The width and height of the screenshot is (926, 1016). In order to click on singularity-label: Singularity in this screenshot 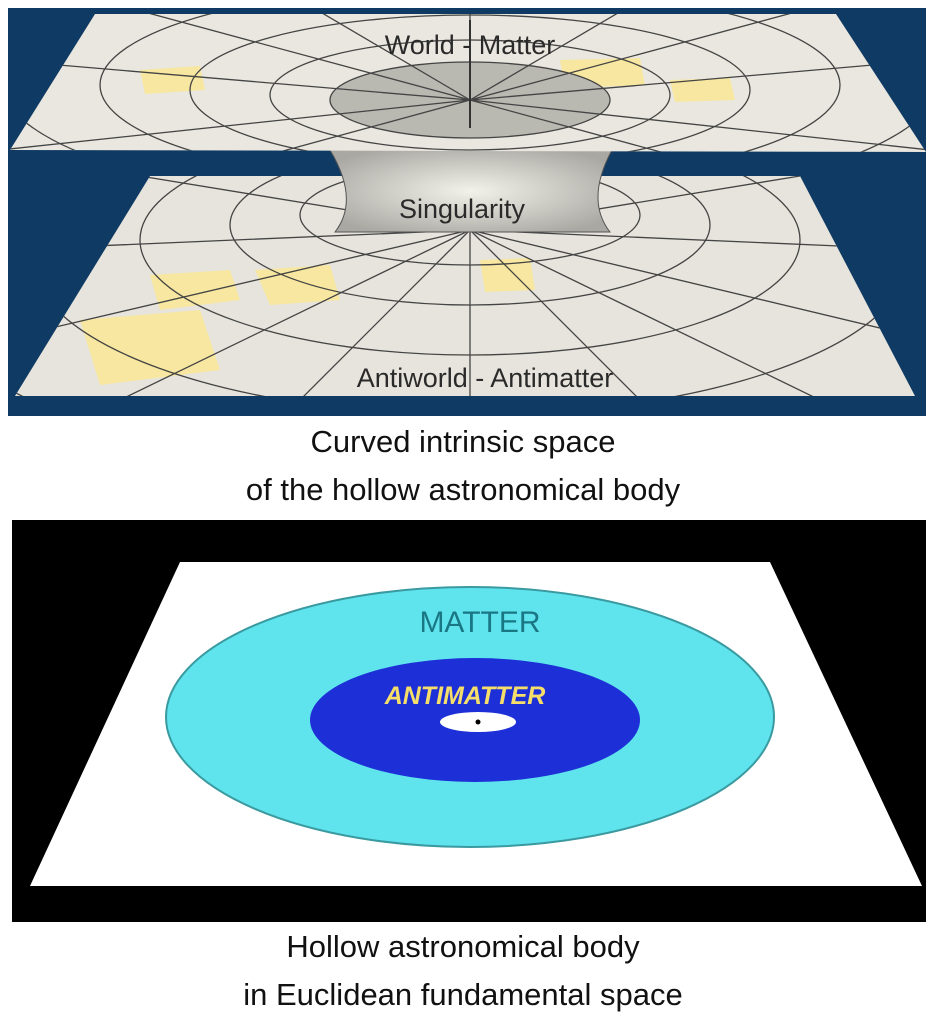, I will do `click(462, 209)`.